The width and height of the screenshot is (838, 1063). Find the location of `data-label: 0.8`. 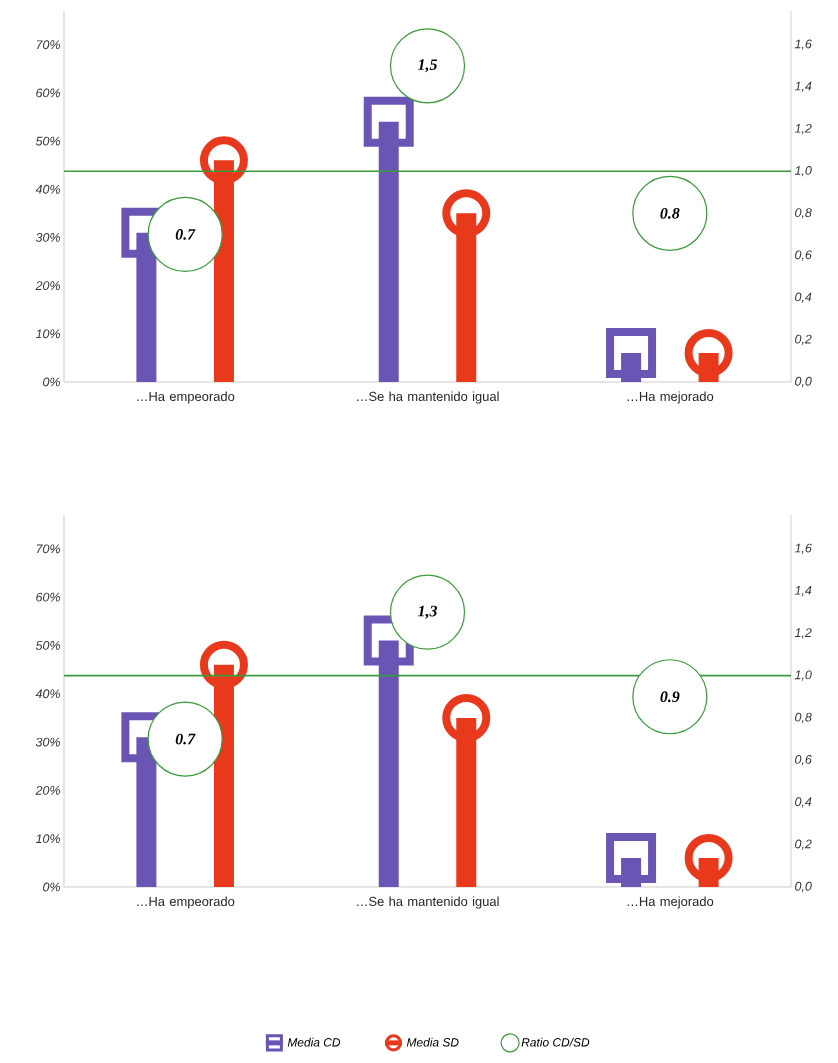

data-label: 0.8 is located at coordinates (670, 213).